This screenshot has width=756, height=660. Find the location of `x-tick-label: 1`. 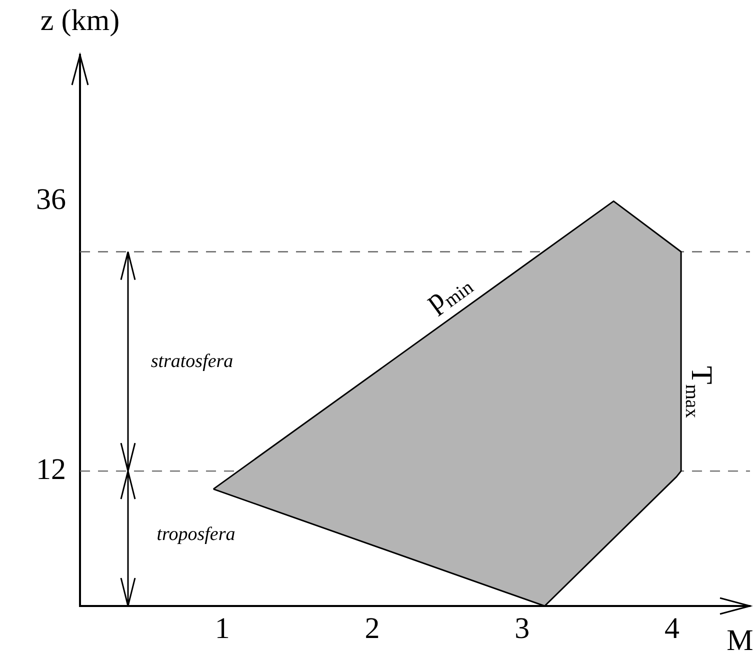

x-tick-label: 1 is located at coordinates (222, 628).